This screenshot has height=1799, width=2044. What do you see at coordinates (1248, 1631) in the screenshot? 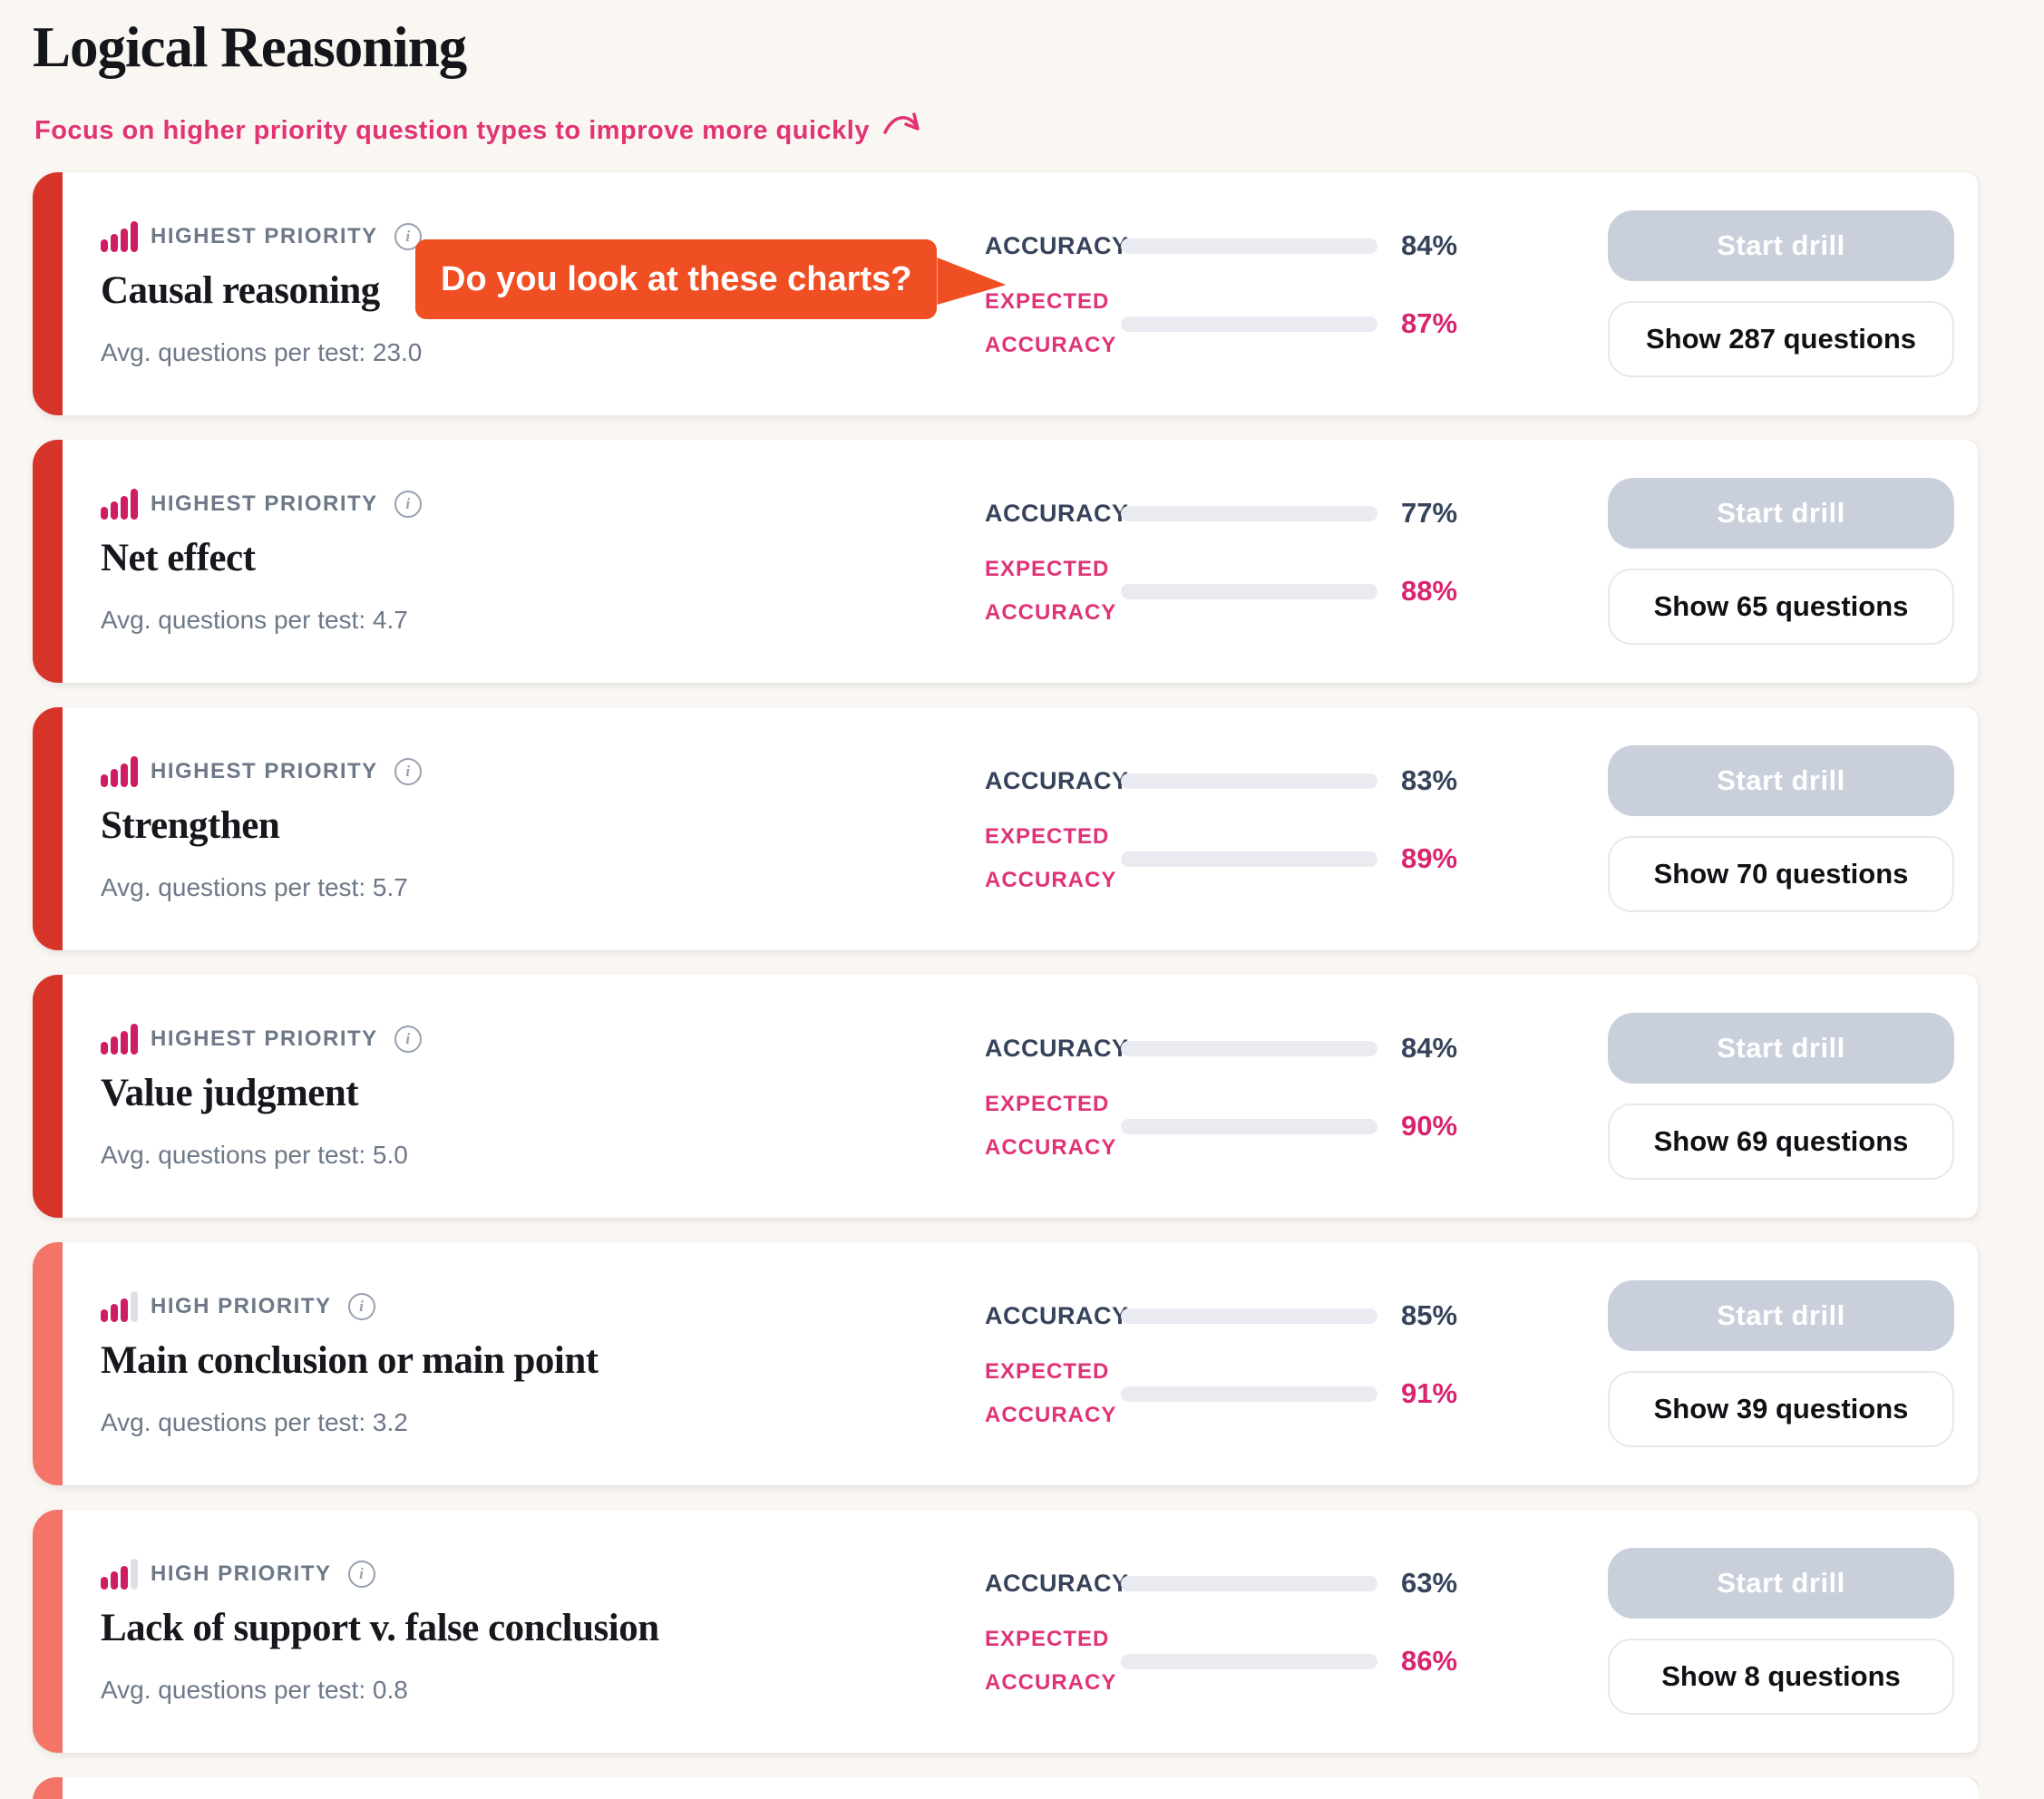
I see `metrics: ACCURACY 63% EXPECTED ACCURACY 86%` at bounding box center [1248, 1631].